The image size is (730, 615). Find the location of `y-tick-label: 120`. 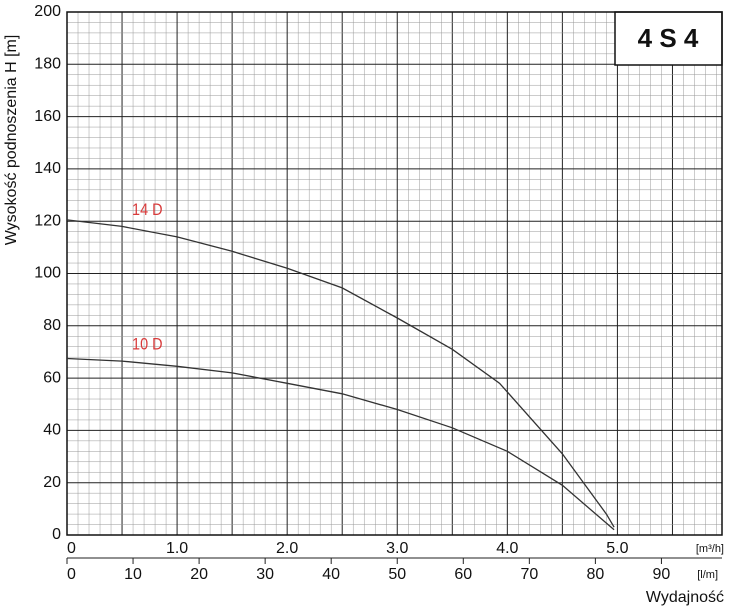

y-tick-label: 120 is located at coordinates (47, 220).